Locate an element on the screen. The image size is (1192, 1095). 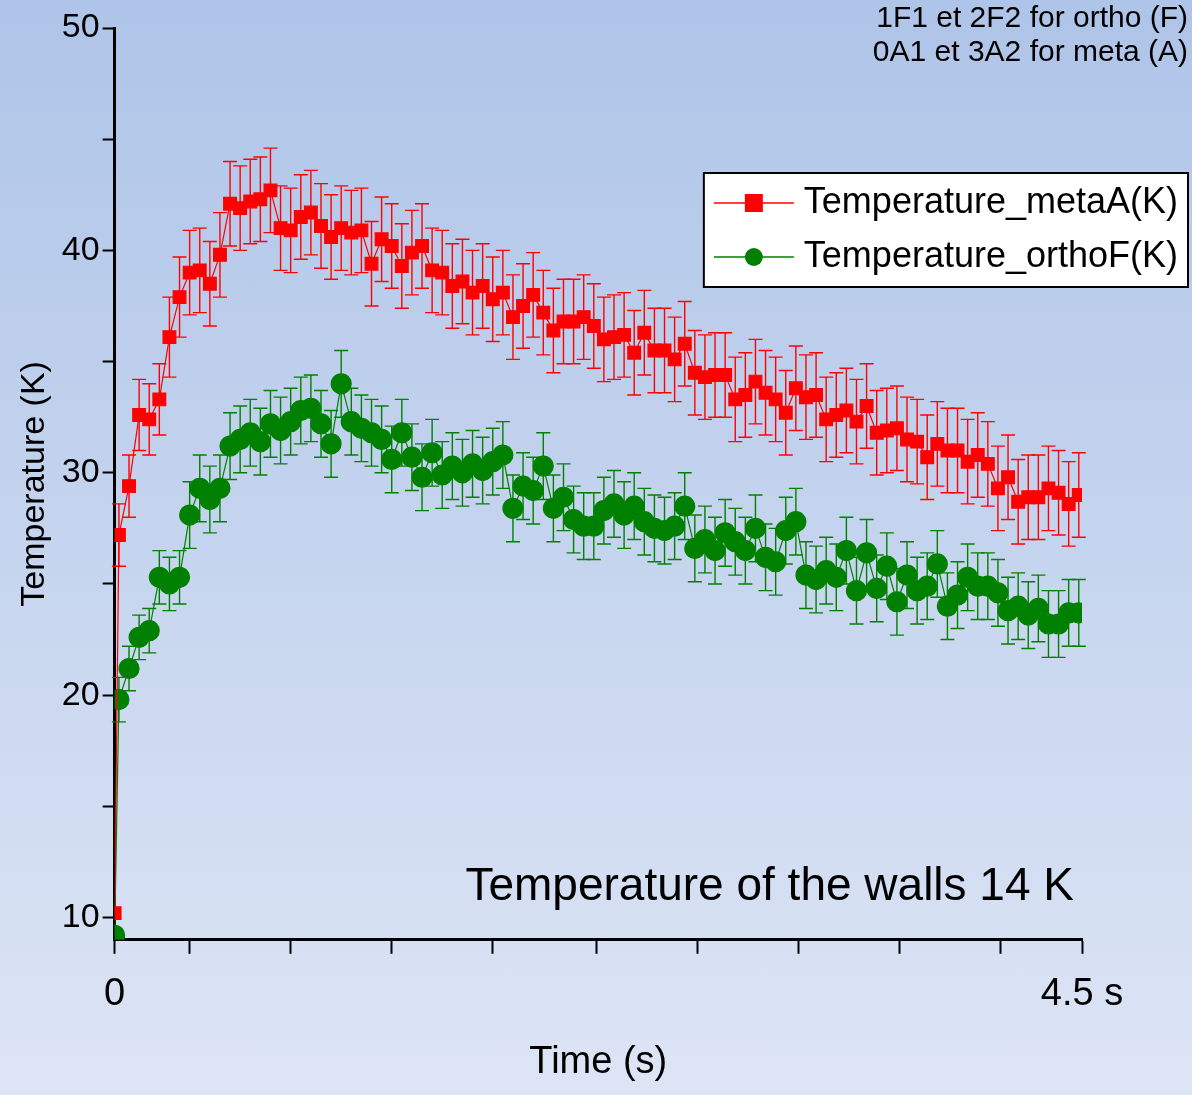
x-tick-label: 0 is located at coordinates (115, 992).